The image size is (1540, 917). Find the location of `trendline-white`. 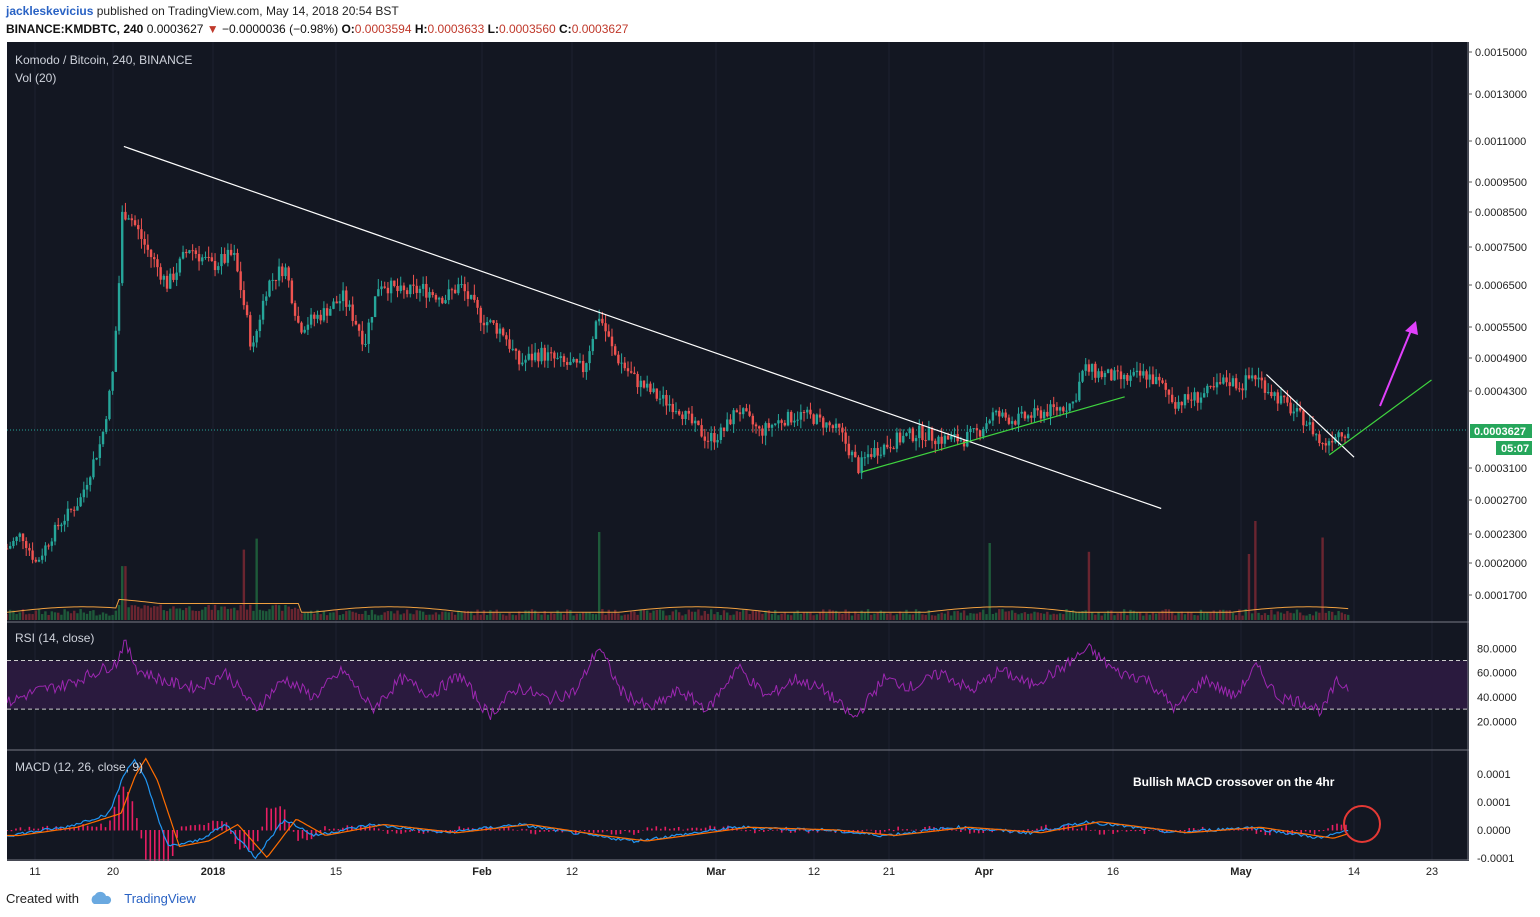

trendline-white is located at coordinates (1310, 416).